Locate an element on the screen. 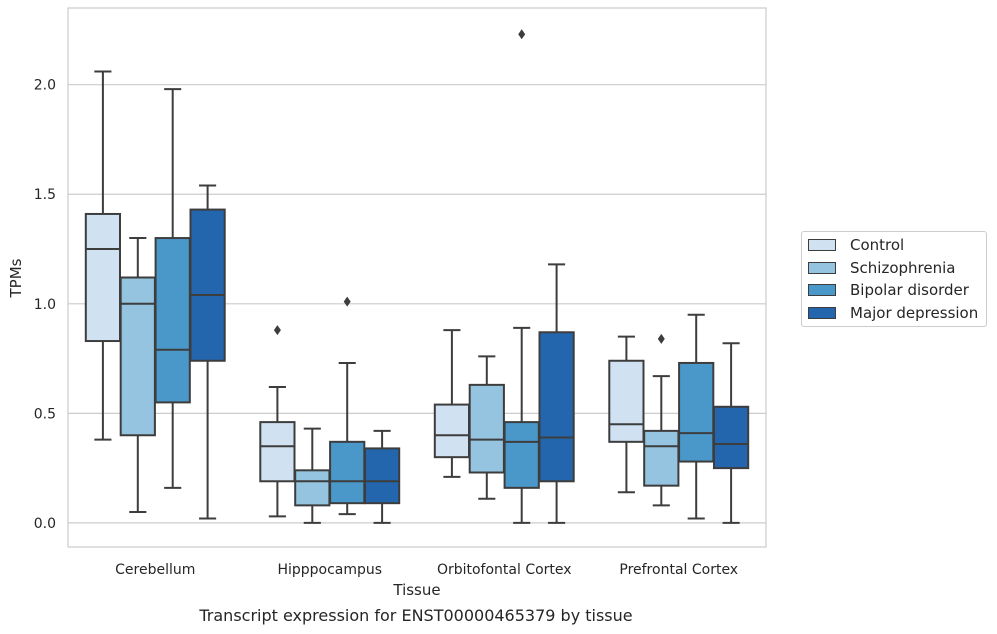  legend-item: Bipolar disorder is located at coordinates (888, 290).